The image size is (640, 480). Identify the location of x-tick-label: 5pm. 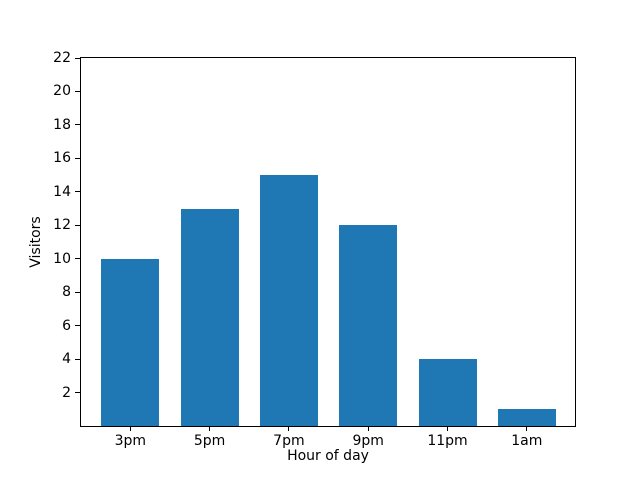
(209, 441).